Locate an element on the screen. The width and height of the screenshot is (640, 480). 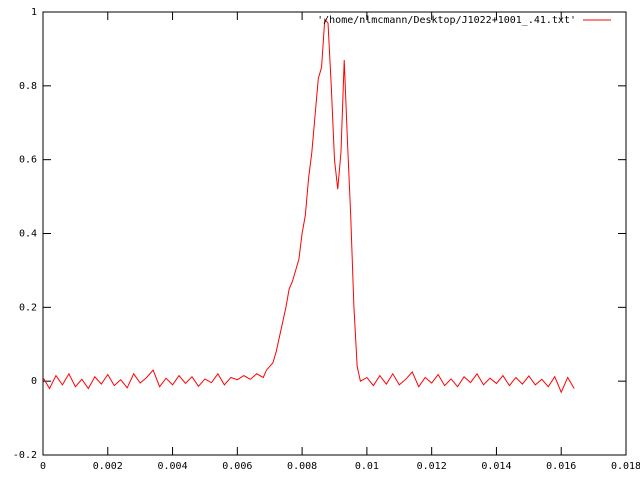
y-tick-label: 0 is located at coordinates (34, 381).